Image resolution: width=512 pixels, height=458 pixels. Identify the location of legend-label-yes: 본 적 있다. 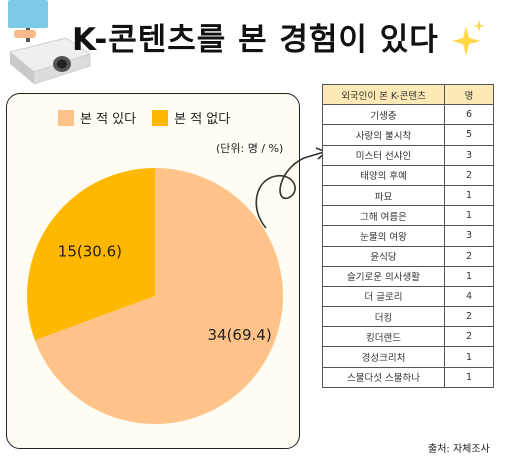
(108, 119).